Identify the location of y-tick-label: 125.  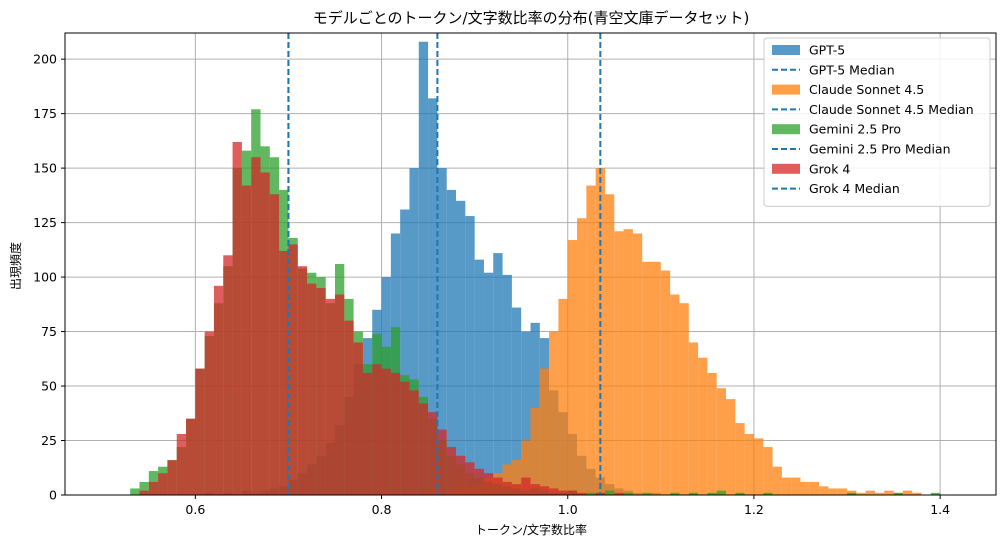
(45, 222).